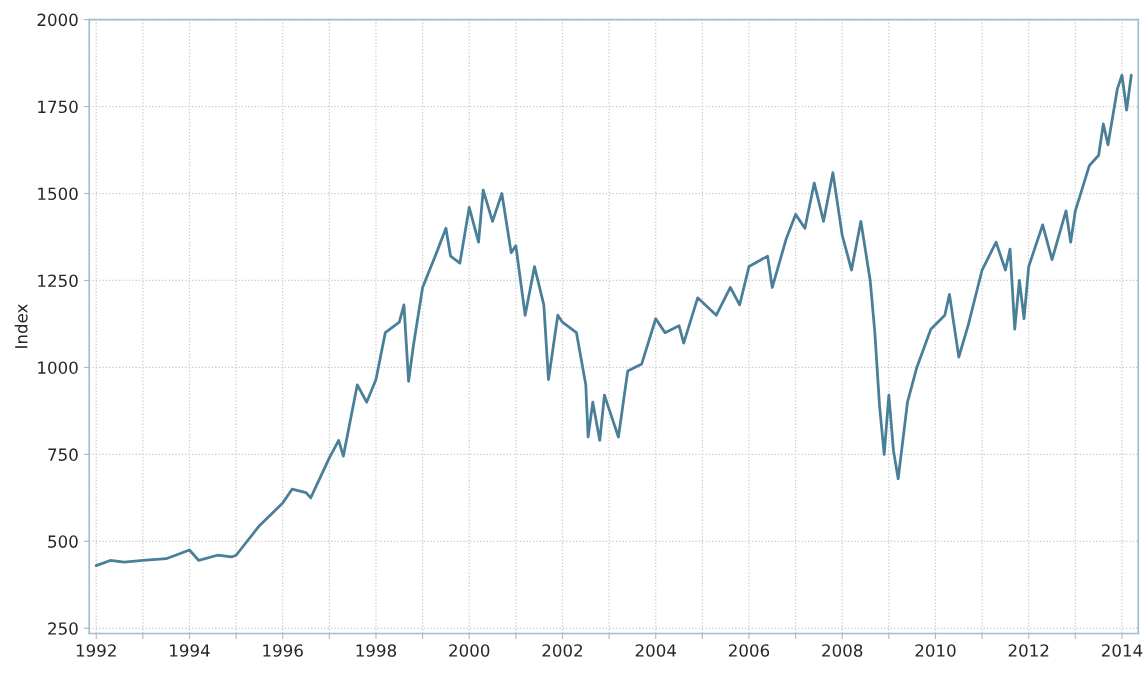 The height and width of the screenshot is (700, 1144). I want to click on x-tick-label: 2008, so click(842, 650).